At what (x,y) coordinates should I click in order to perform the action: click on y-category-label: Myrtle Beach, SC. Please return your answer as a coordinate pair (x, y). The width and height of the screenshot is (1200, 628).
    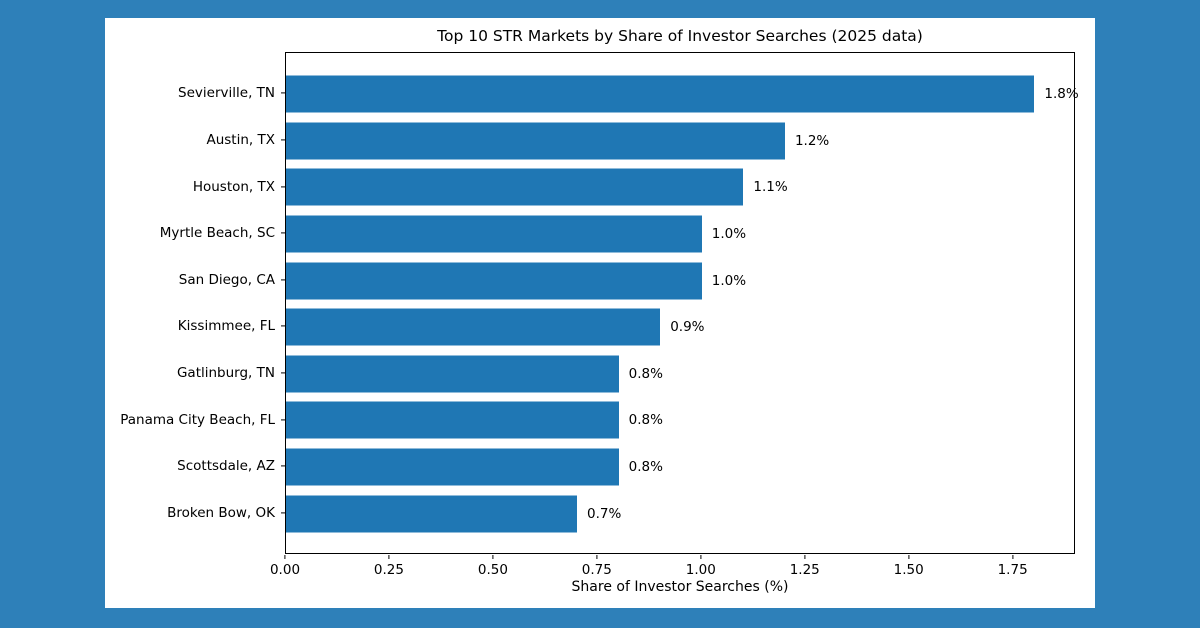
    Looking at the image, I should click on (217, 233).